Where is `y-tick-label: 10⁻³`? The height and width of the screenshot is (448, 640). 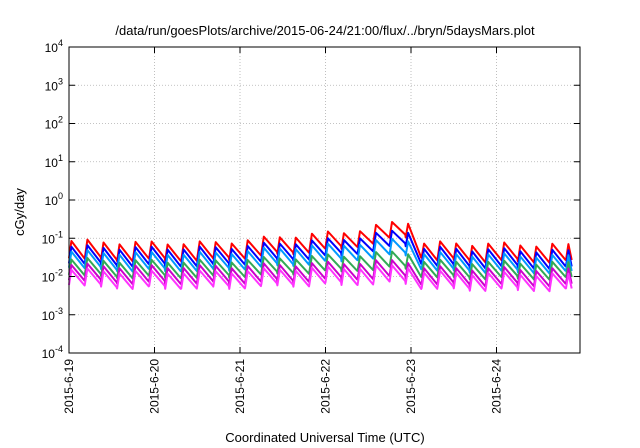 y-tick-label: 10⁻³ is located at coordinates (52, 314).